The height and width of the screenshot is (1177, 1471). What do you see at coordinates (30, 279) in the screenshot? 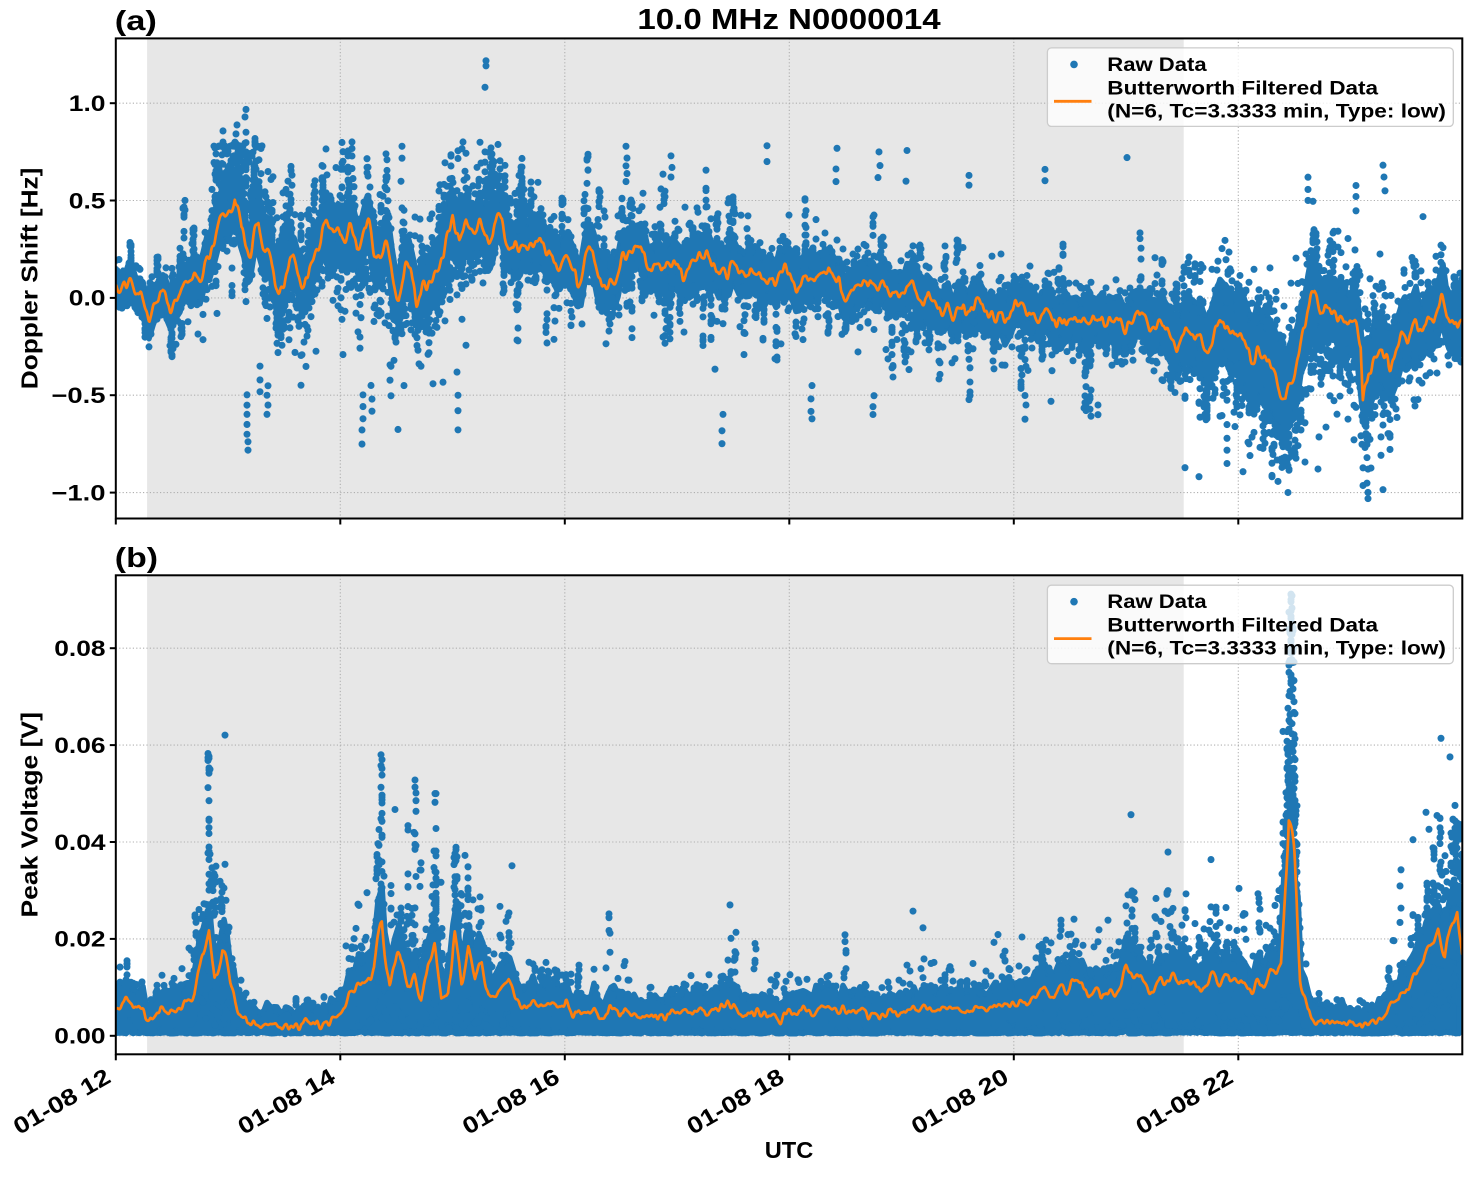
I see `svg-text: Doppler Shift [Hz]` at bounding box center [30, 279].